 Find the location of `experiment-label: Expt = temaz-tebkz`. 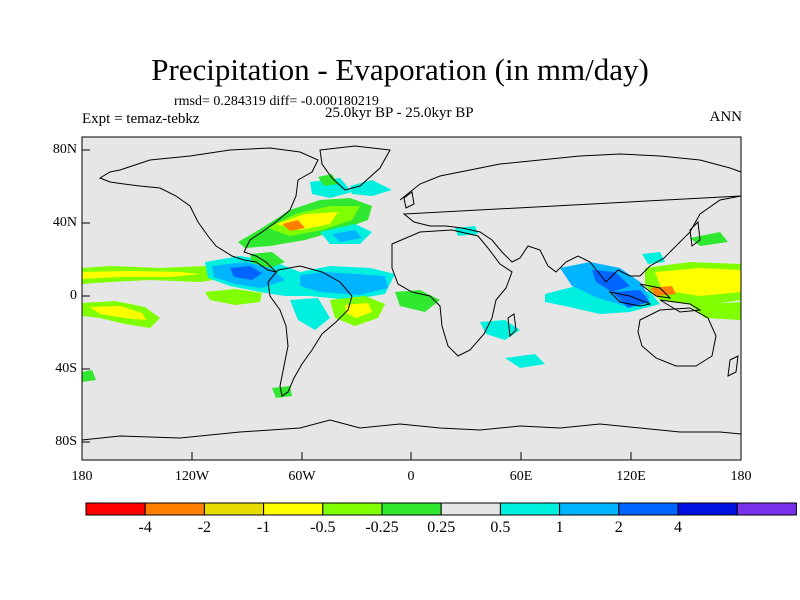

experiment-label: Expt = temaz-tebkz is located at coordinates (141, 119).